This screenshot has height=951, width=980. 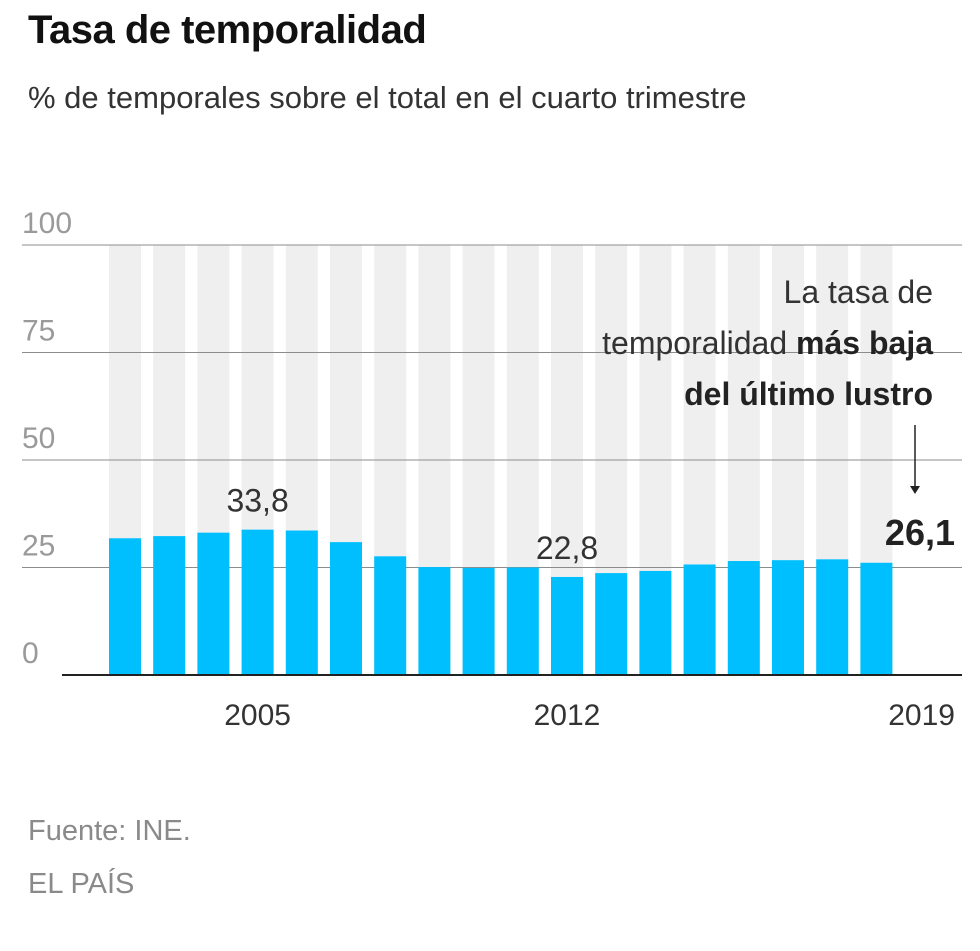 What do you see at coordinates (808, 394) in the screenshot?
I see `annotation-line-3: del último lustro` at bounding box center [808, 394].